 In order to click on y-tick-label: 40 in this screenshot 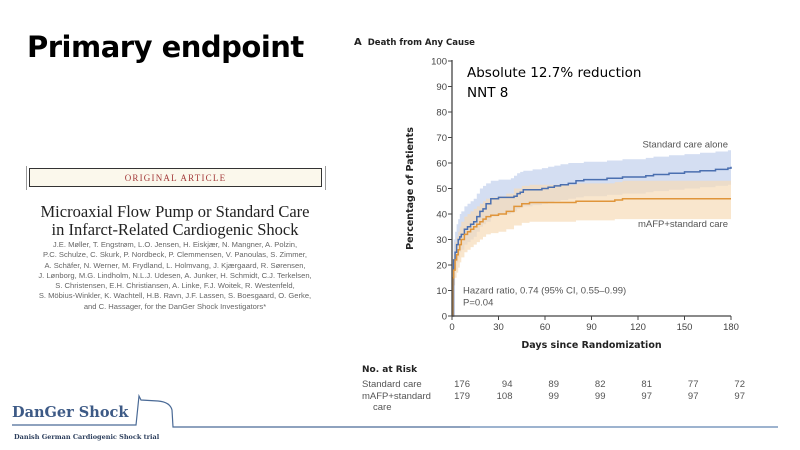, I will do `click(441, 215)`.